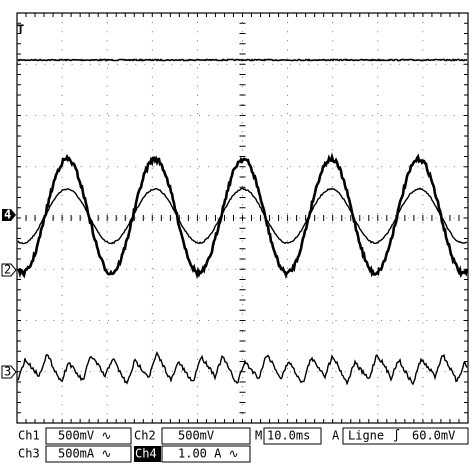 Image resolution: width=474 pixels, height=471 pixels. Describe the element at coordinates (366, 436) in the screenshot. I see `trigger-source: Ligne` at that location.